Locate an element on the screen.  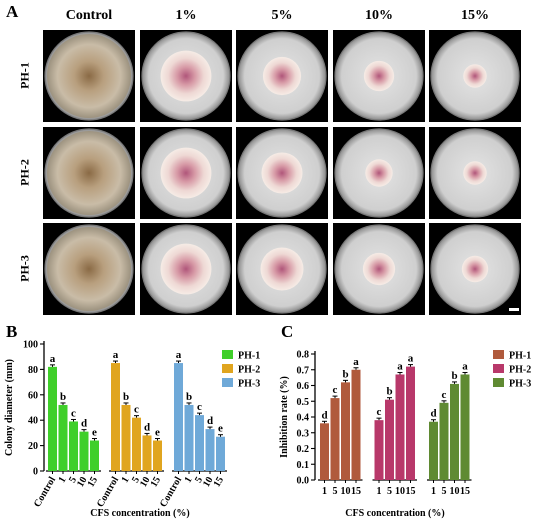
y-tick-label: 0.3 is located at coordinates (303, 433).